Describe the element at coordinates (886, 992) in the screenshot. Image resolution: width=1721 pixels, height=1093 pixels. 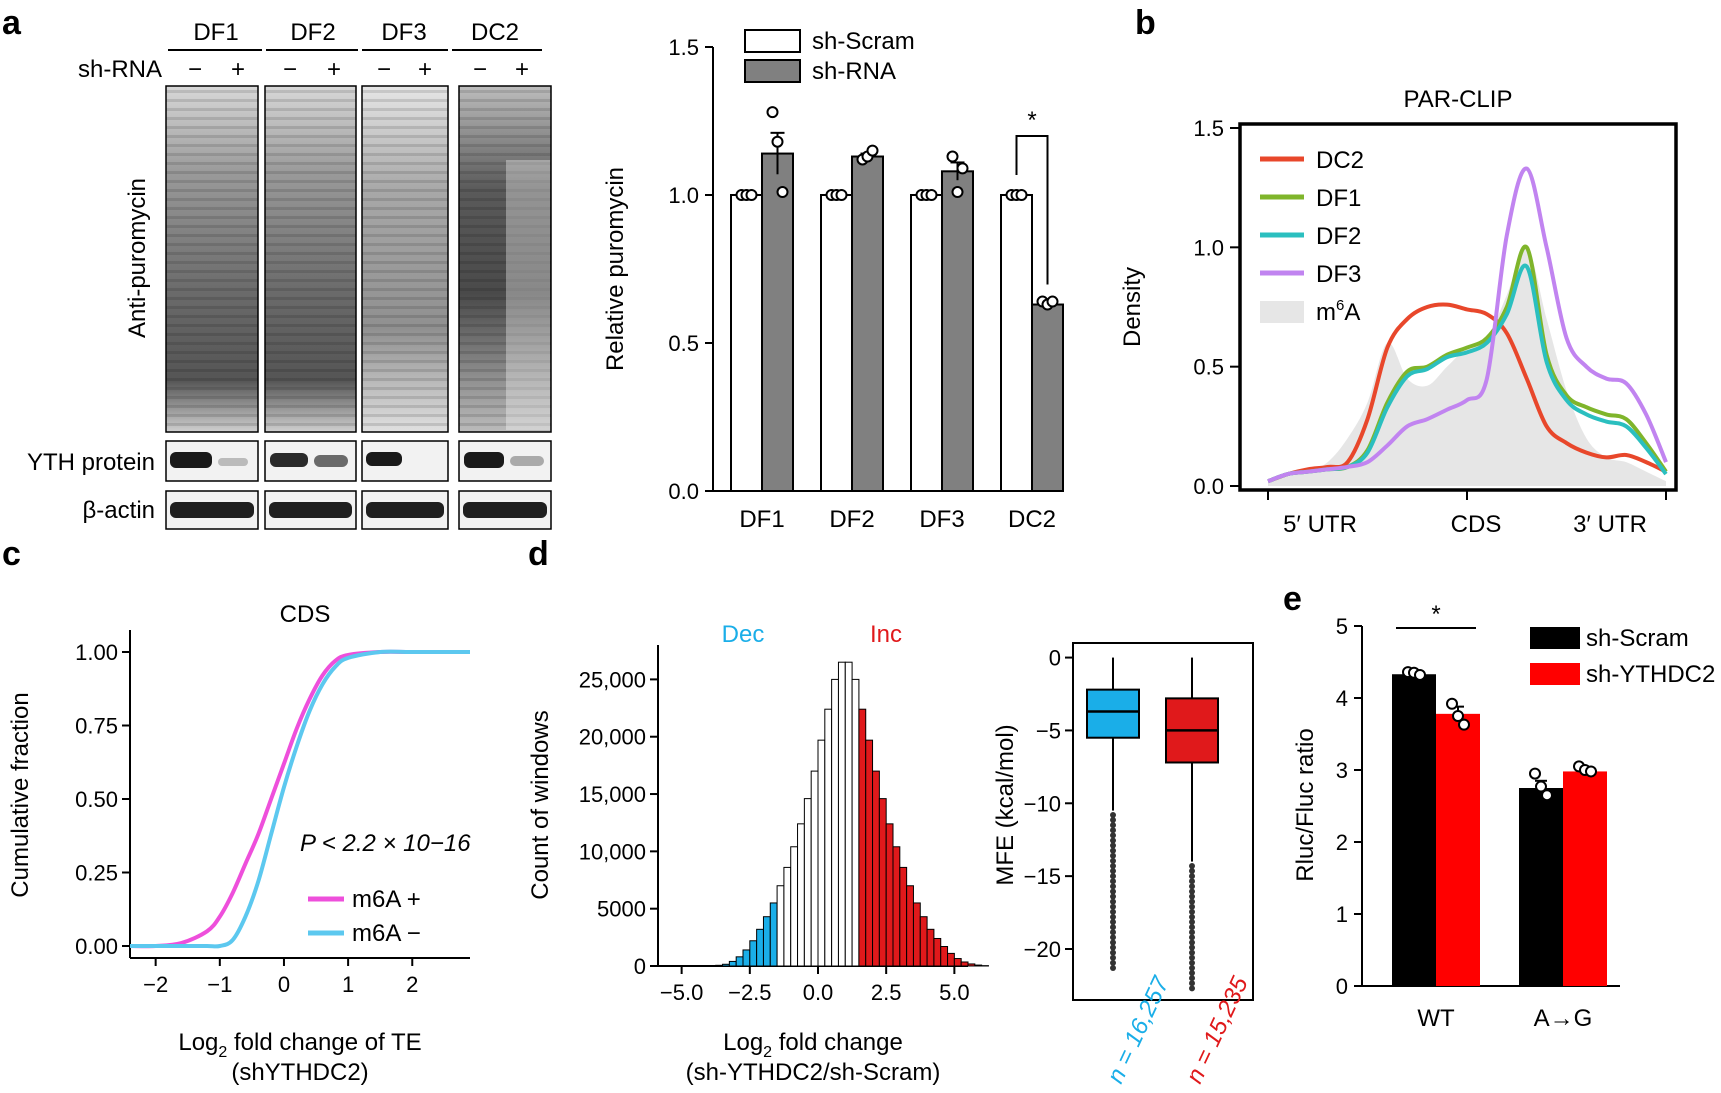
I see `x-tick-label: 2.5` at that location.